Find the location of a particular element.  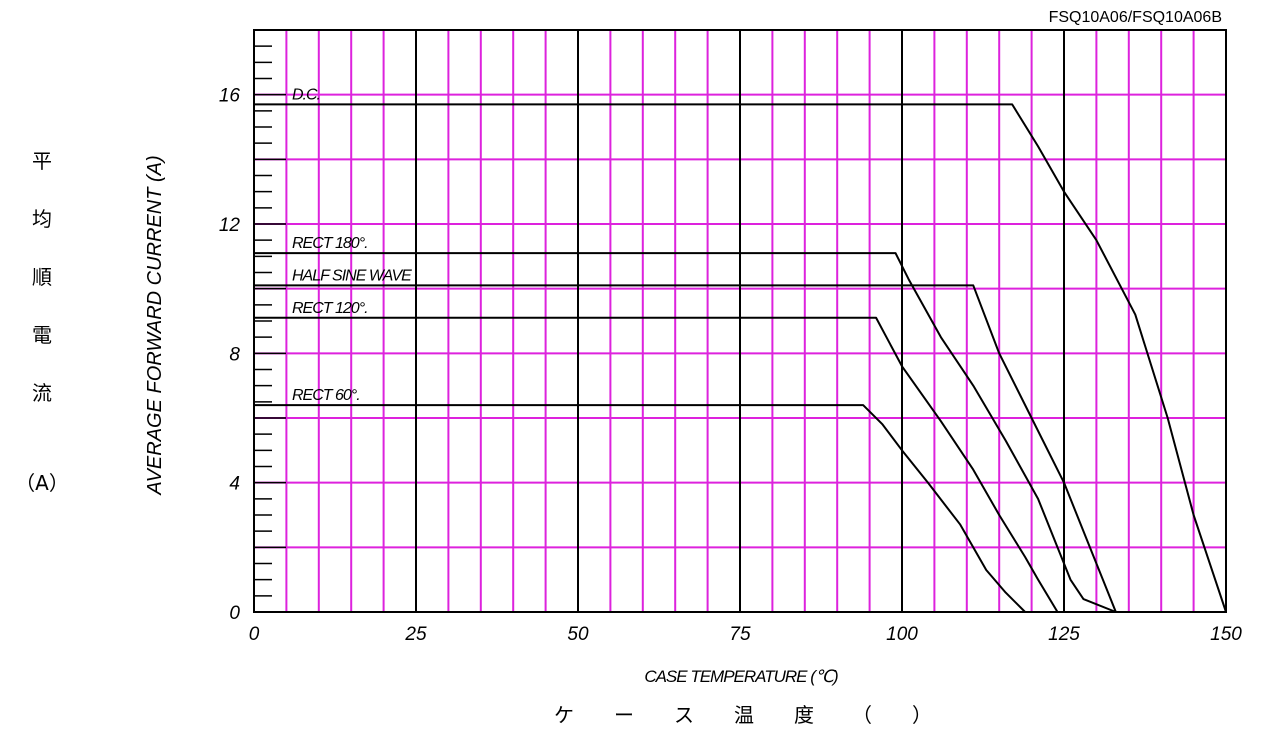

y-tick-label: 8 is located at coordinates (234, 354).